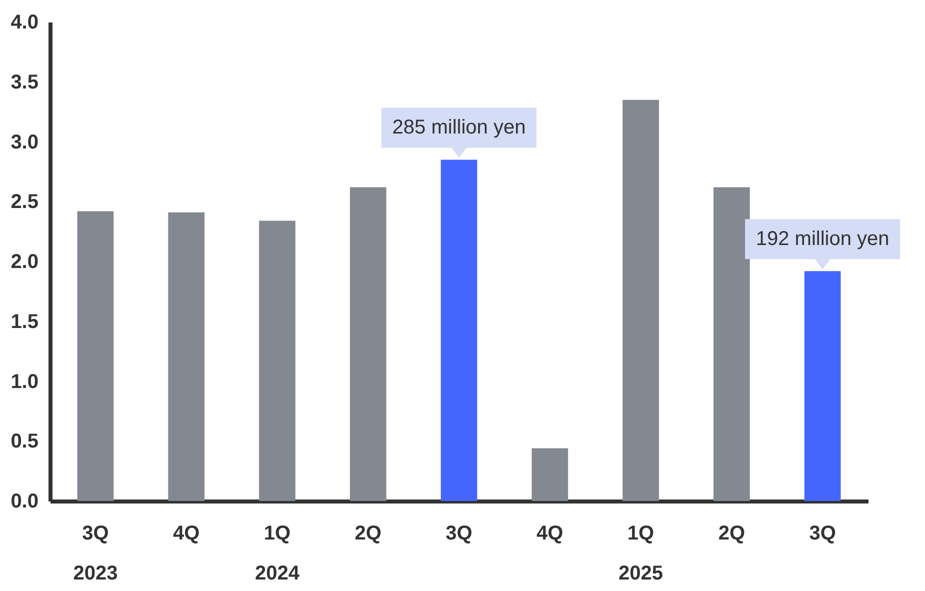 The image size is (925, 591). Describe the element at coordinates (24, 142) in the screenshot. I see `y-tick-label: 3.0` at that location.